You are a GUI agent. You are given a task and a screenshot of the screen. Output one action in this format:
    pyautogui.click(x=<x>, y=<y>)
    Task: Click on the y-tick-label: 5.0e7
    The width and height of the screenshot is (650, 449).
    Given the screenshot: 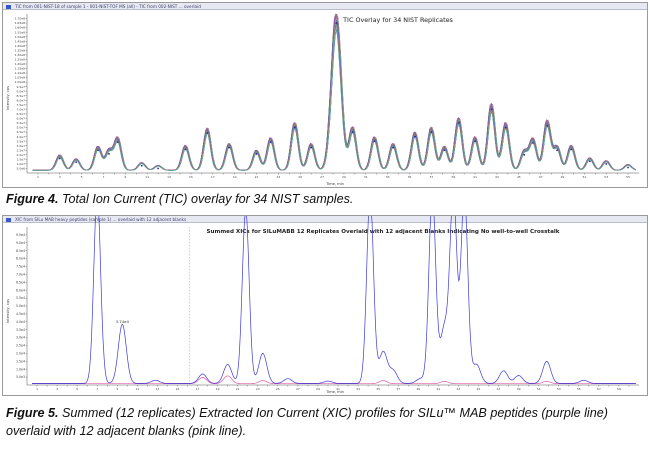 What is the action you would take?
    pyautogui.click(x=20, y=128)
    